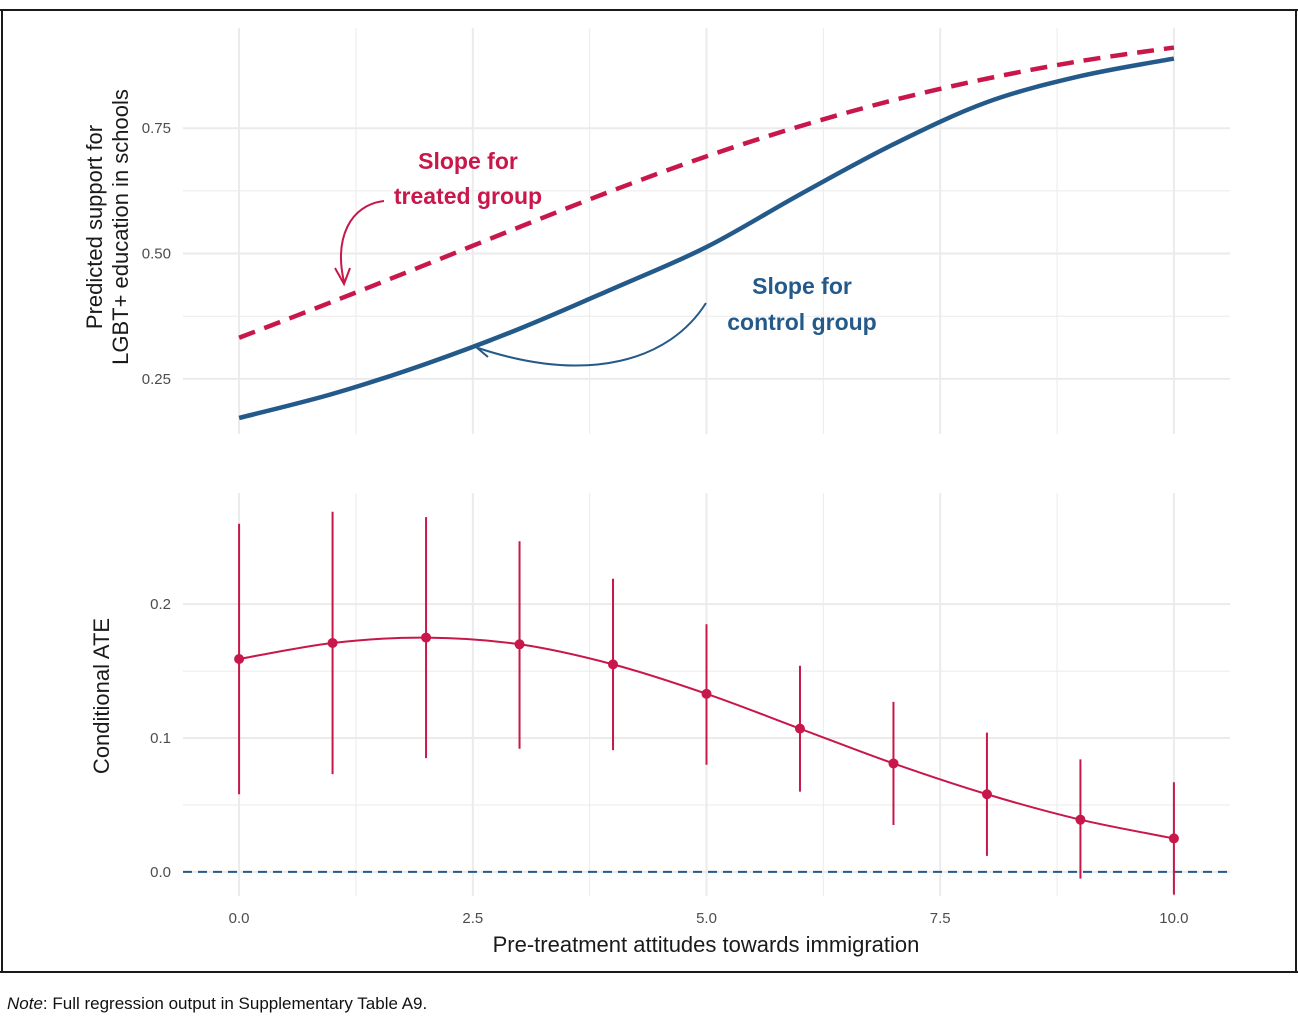  Describe the element at coordinates (160, 738) in the screenshot. I see `bottom-y-tick-label: 0.1` at that location.